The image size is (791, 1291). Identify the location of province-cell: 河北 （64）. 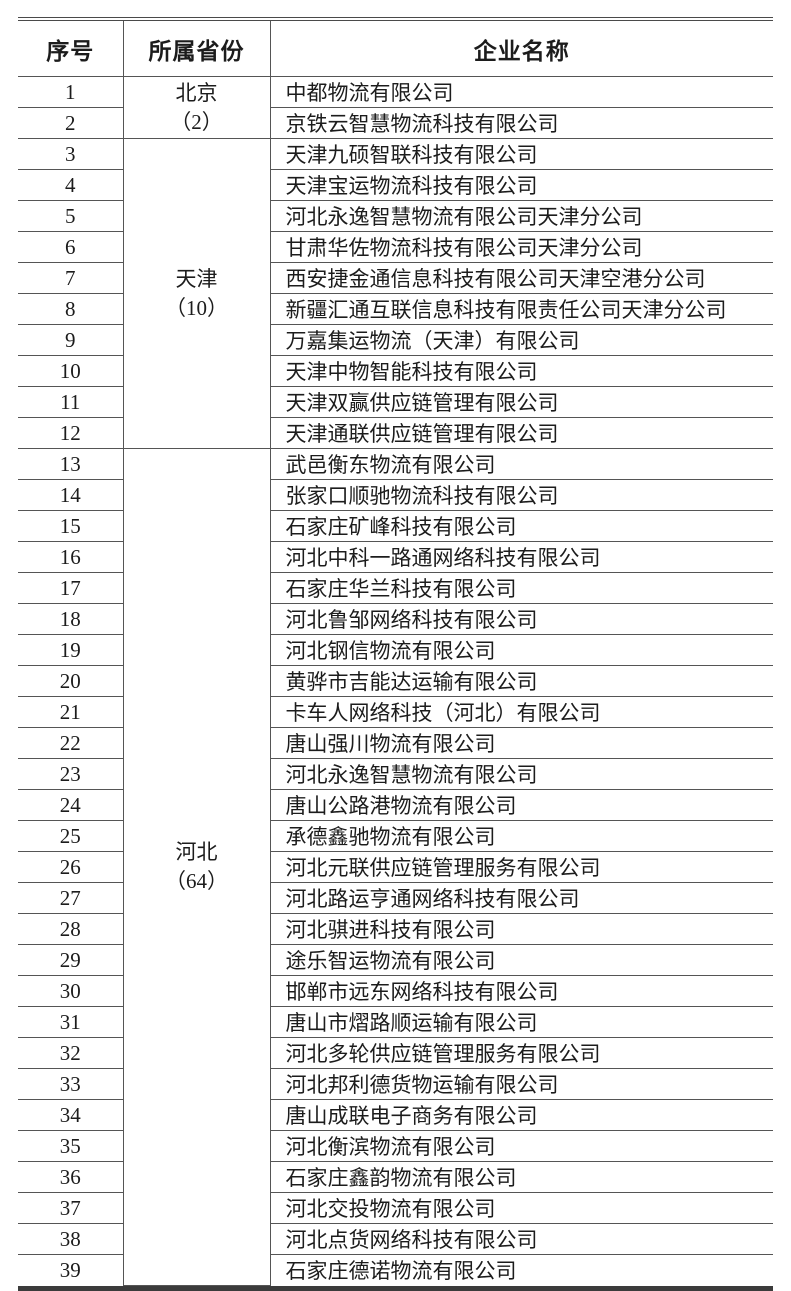
(196, 867).